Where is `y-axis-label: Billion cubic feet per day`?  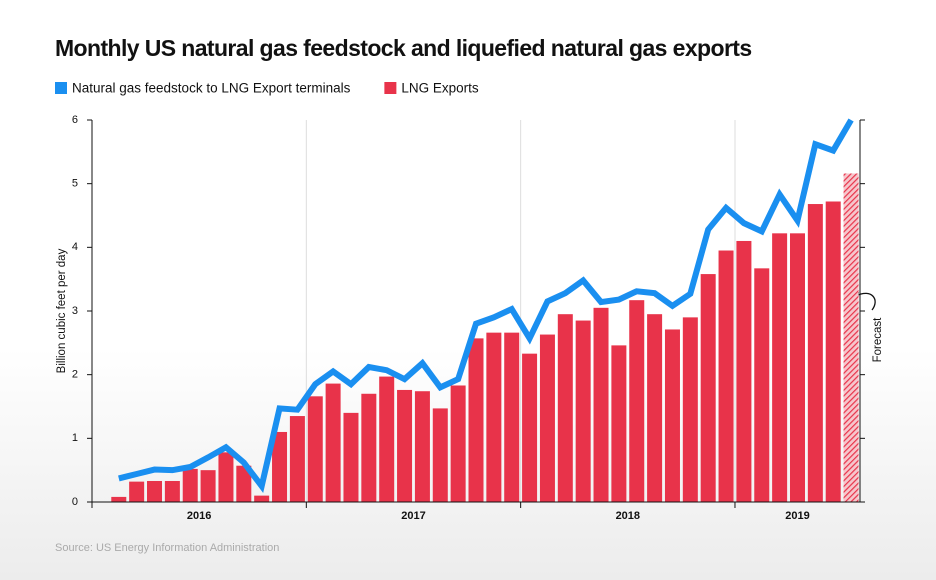
y-axis-label: Billion cubic feet per day is located at coordinates (62, 310).